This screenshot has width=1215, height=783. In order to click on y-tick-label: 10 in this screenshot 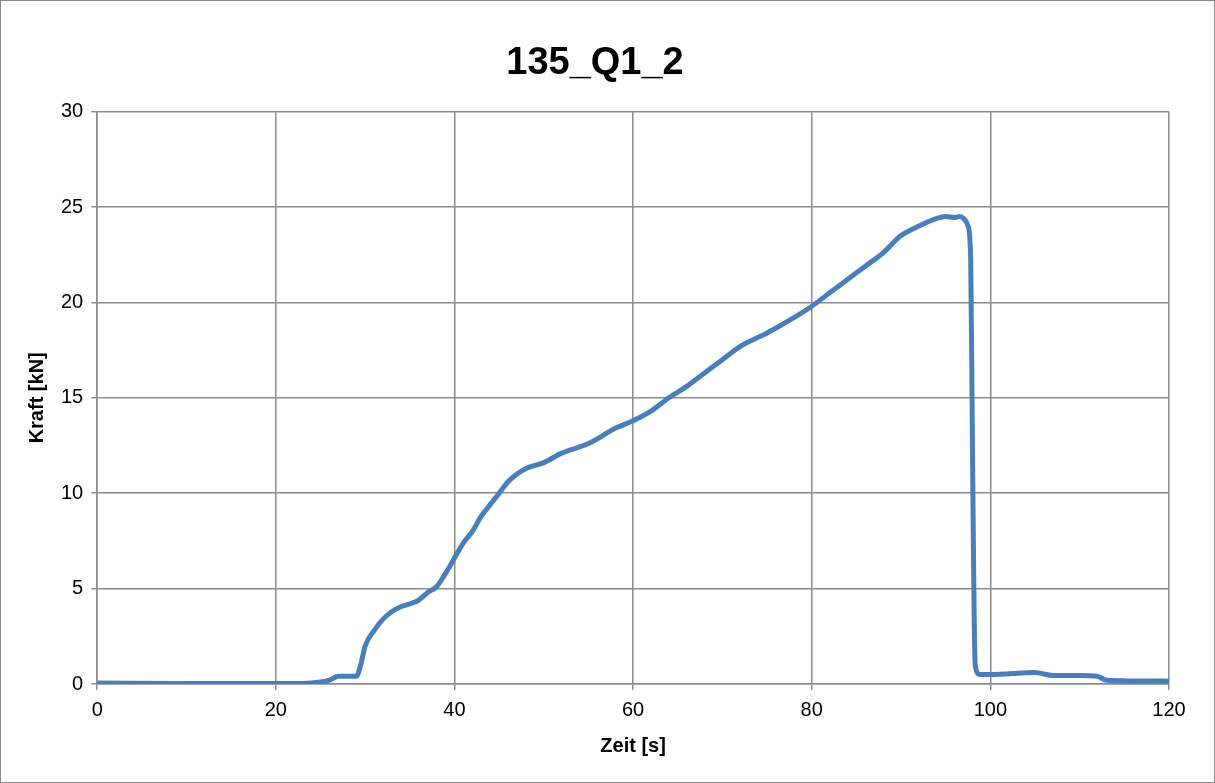, I will do `click(72, 491)`.